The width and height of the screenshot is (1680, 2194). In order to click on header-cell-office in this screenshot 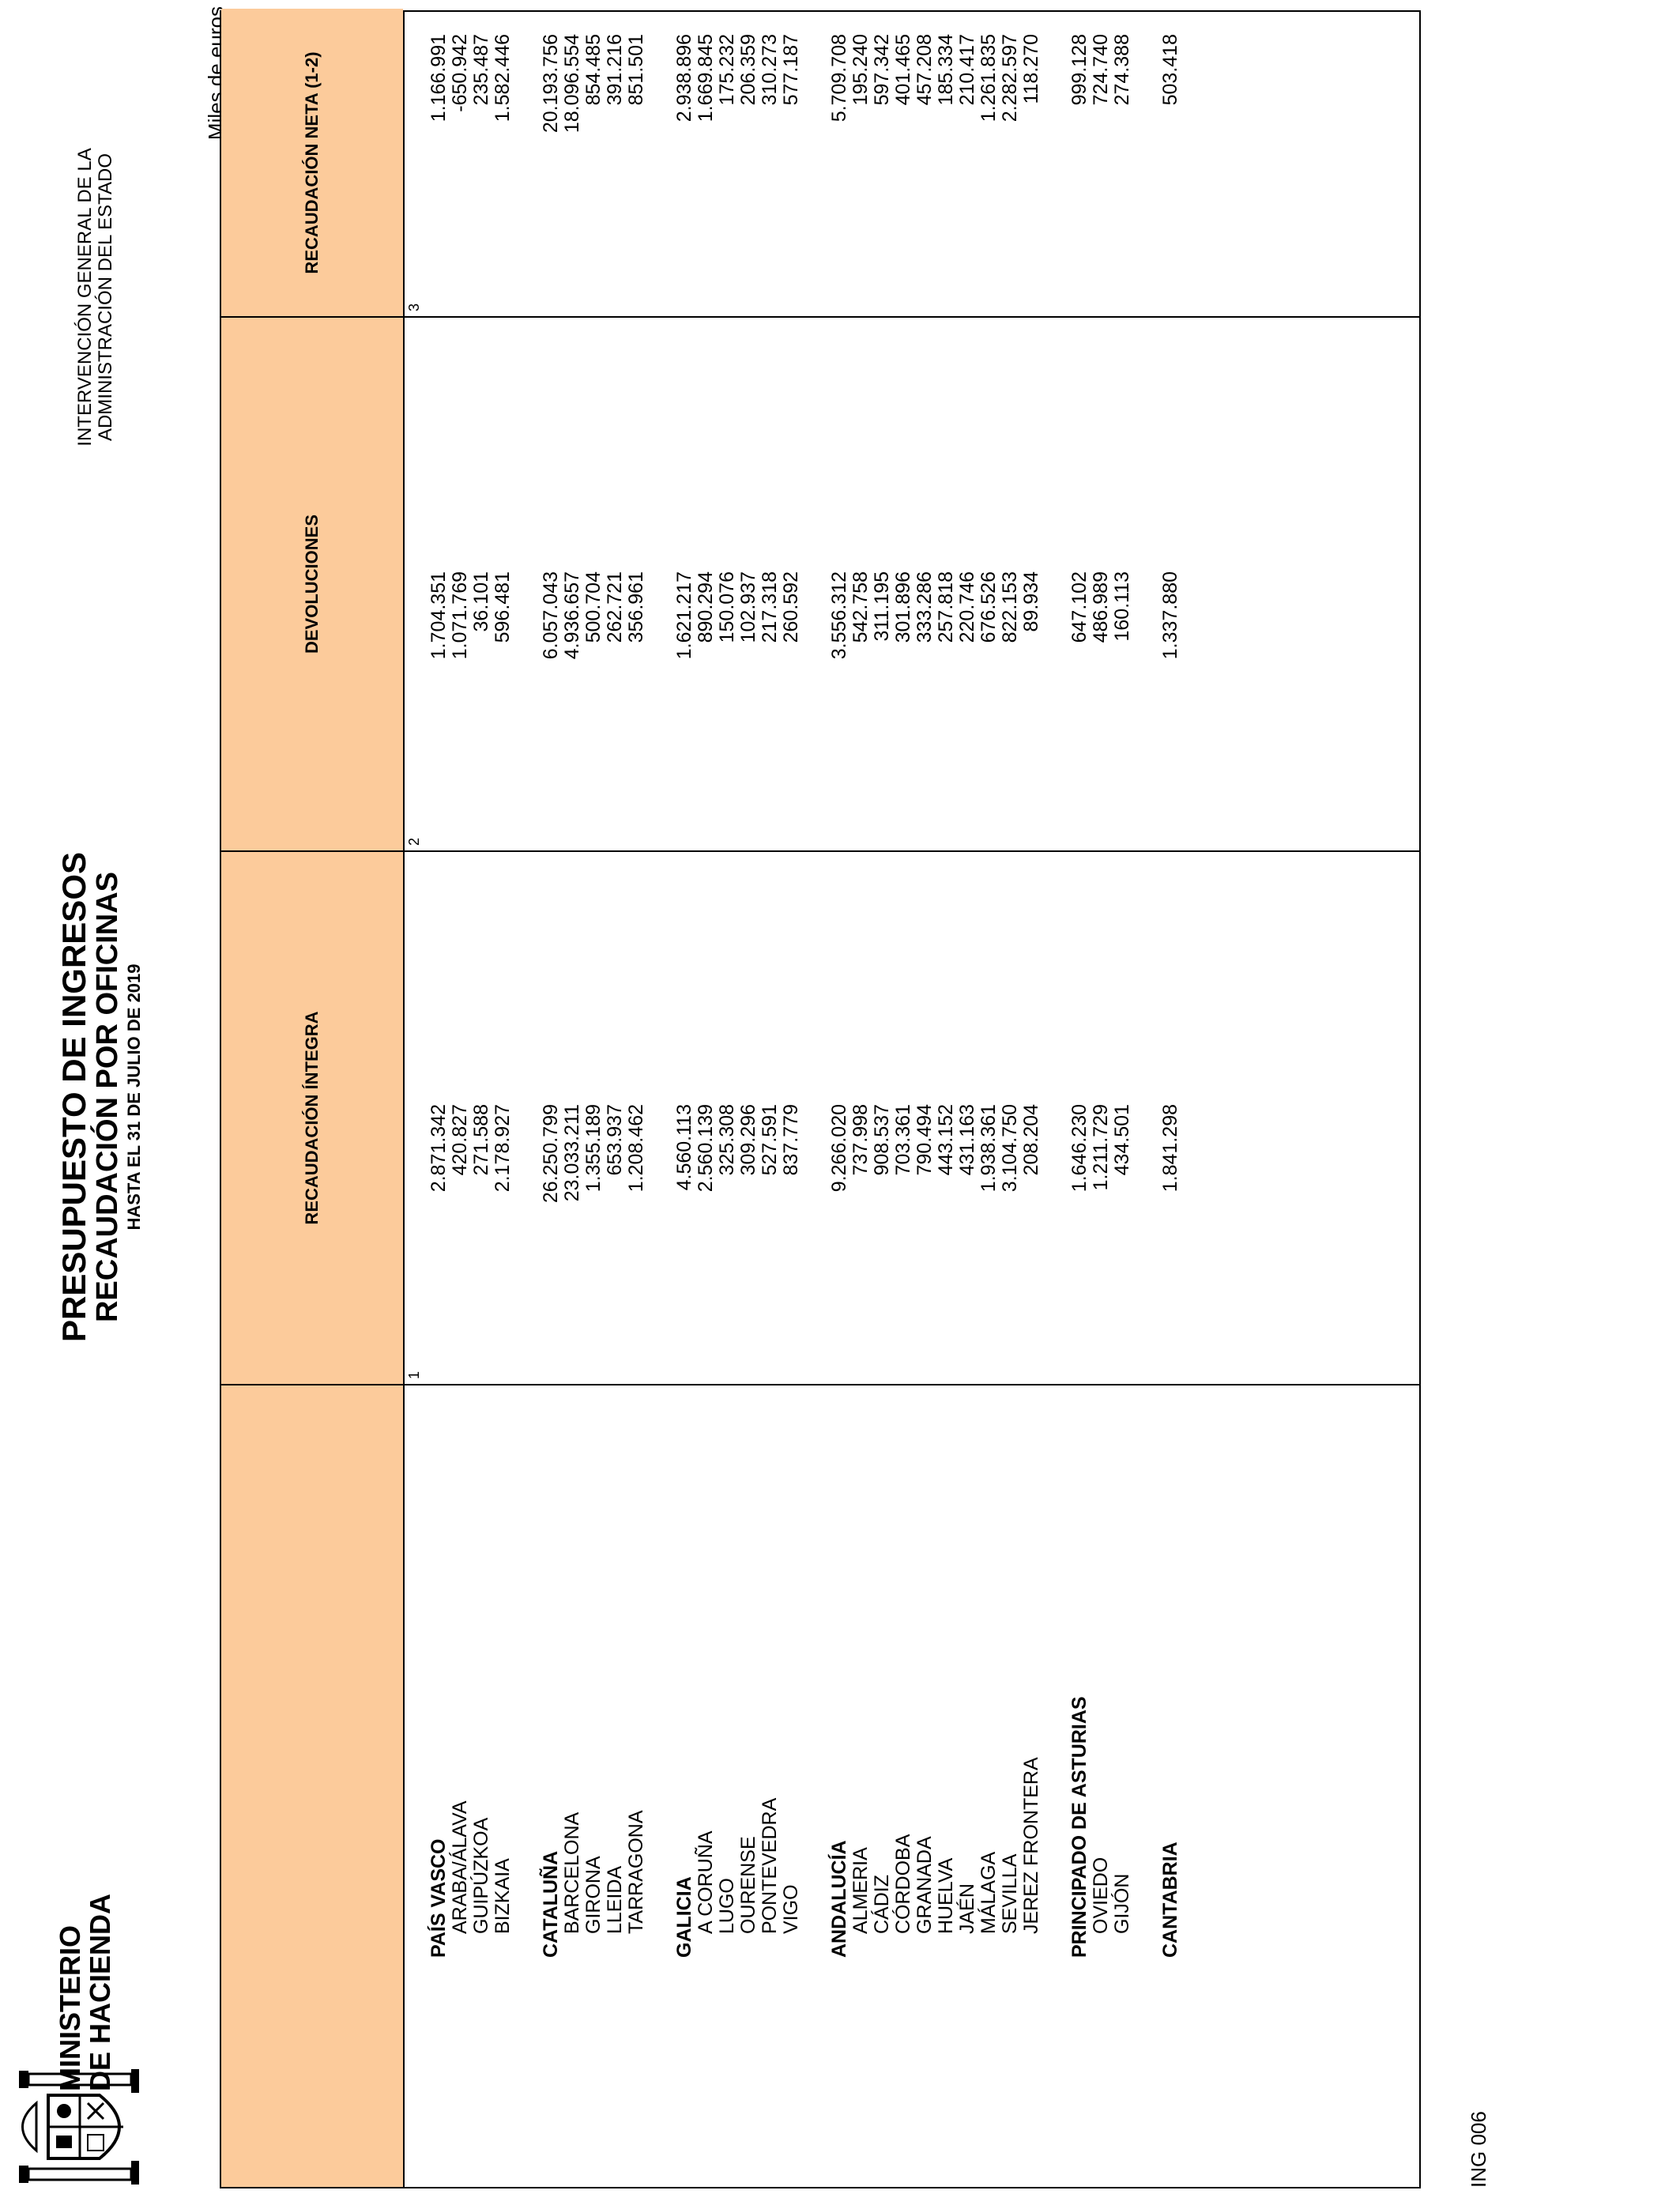, I will do `click(312, 1786)`.